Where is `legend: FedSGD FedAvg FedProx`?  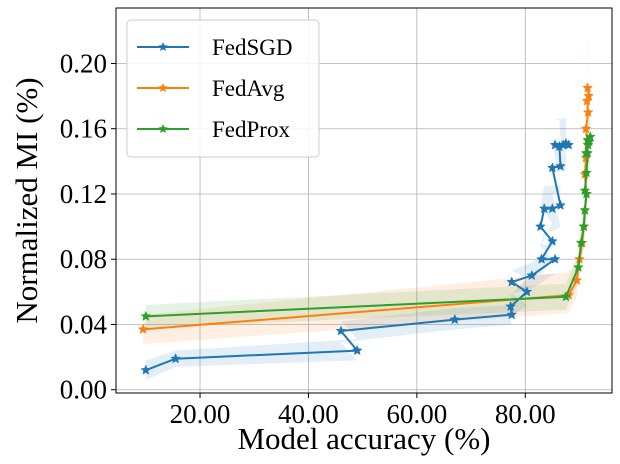
legend: FedSGD FedAvg FedProx is located at coordinates (223, 88).